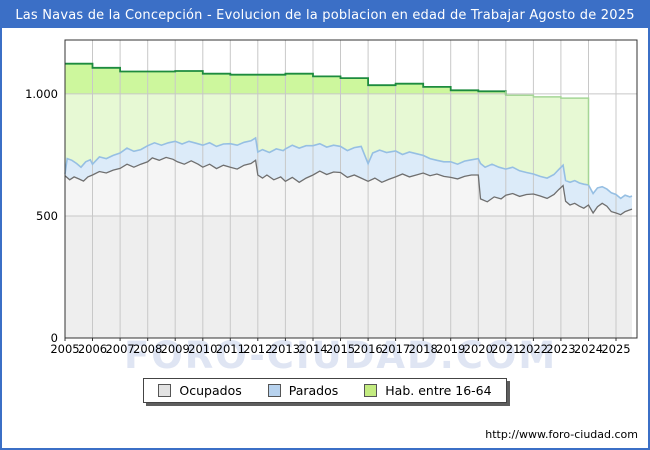  I want to click on x-axis-label: 2007, so click(119, 349).